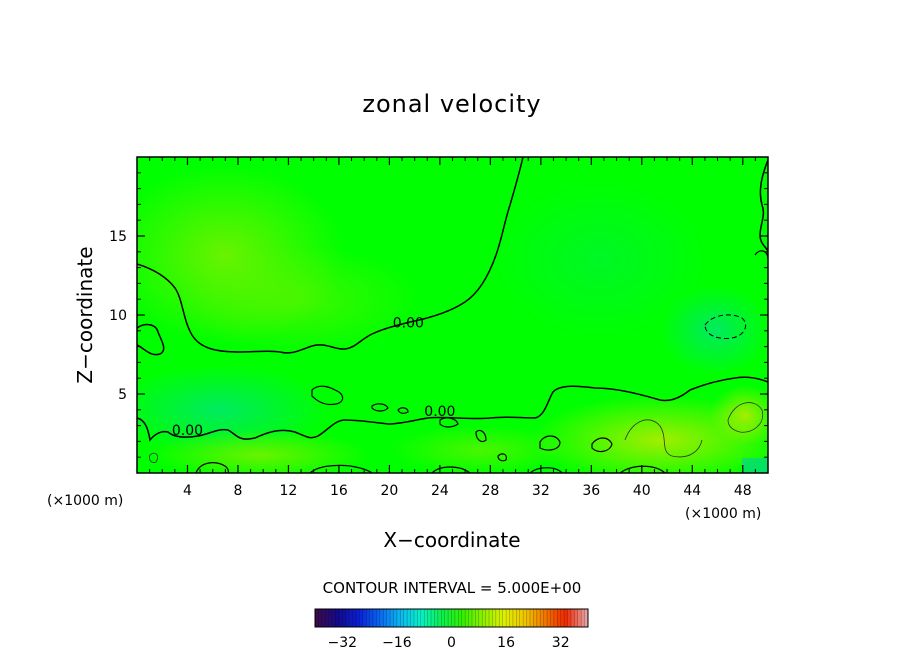 Image resolution: width=904 pixels, height=658 pixels. What do you see at coordinates (118, 316) in the screenshot?
I see `y-tick-label: 10` at bounding box center [118, 316].